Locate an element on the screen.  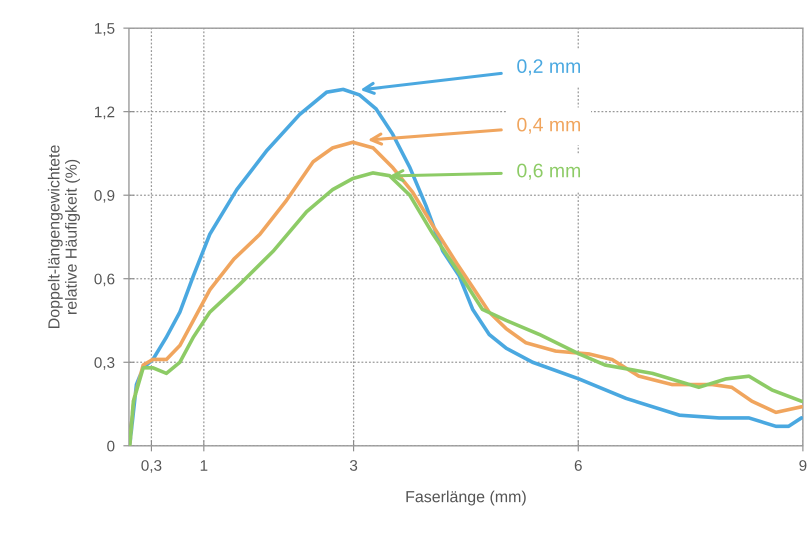
y-tick-label: 1,5 is located at coordinates (104, 29).